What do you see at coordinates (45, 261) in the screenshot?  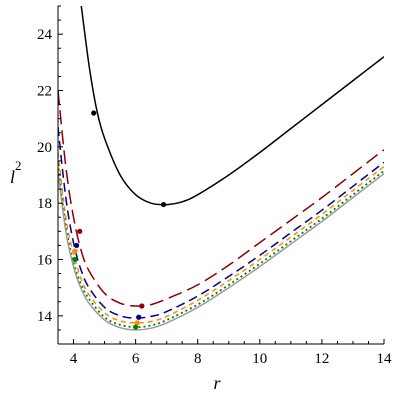 I see `y-tick-label-16: 16` at bounding box center [45, 261].